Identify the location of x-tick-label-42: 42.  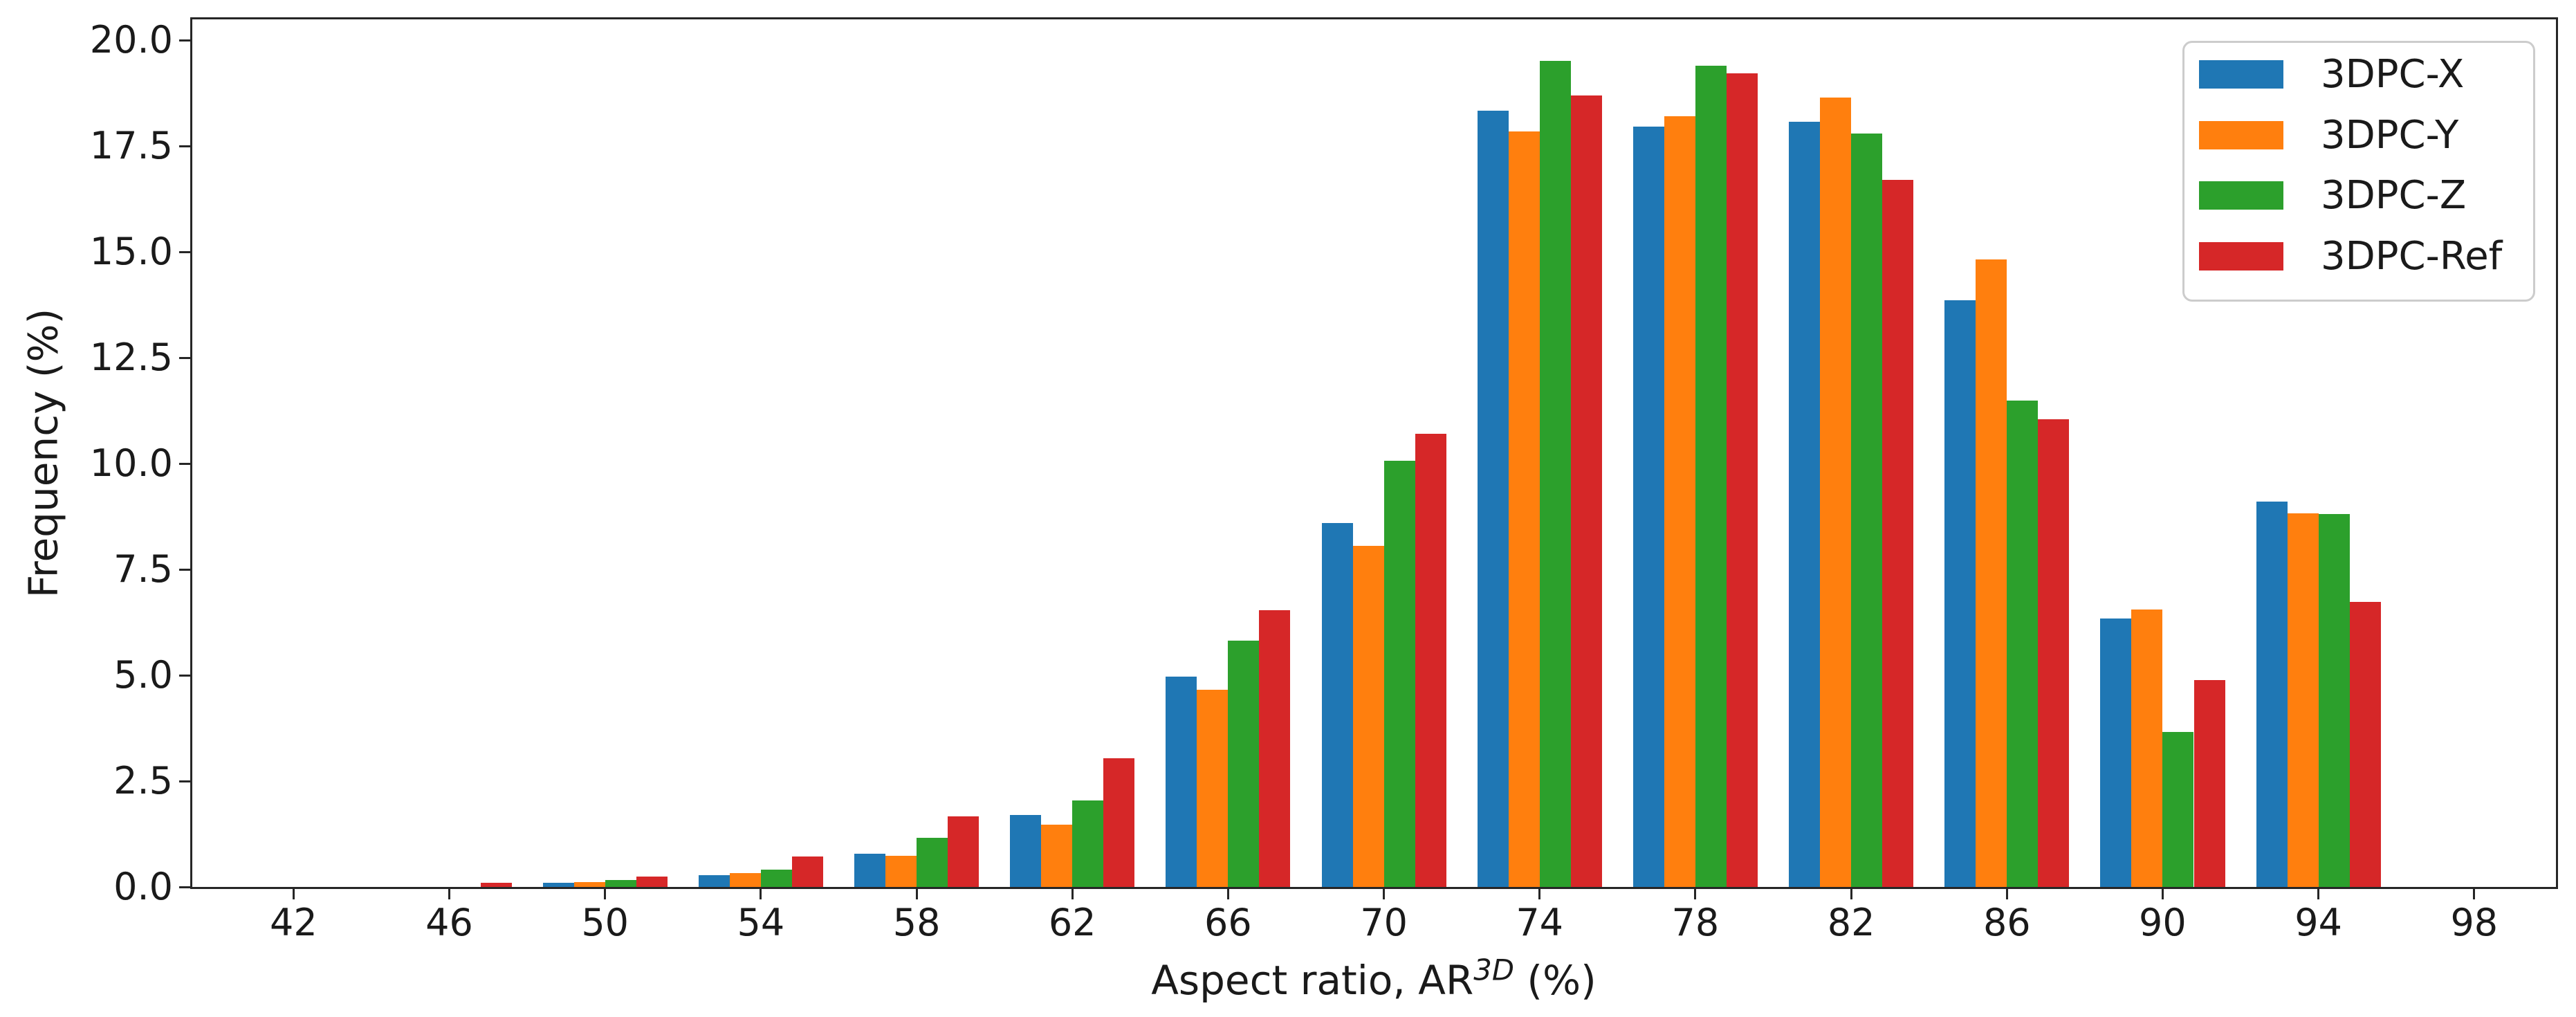
(294, 922).